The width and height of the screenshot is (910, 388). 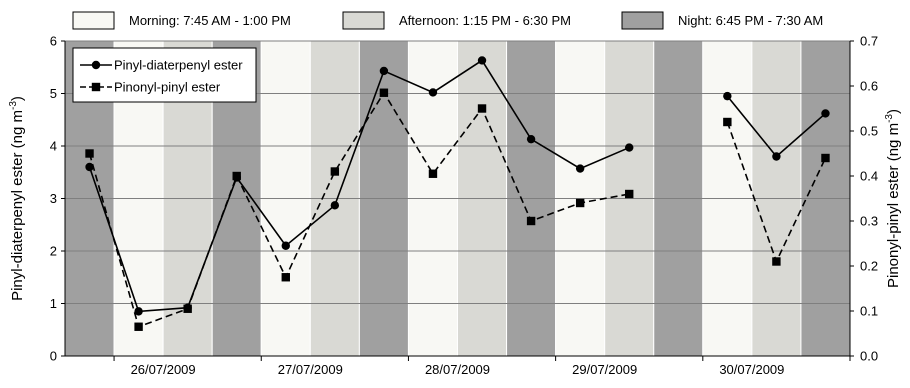 What do you see at coordinates (163, 369) in the screenshot?
I see `x-tick-label: 26/07/2009` at bounding box center [163, 369].